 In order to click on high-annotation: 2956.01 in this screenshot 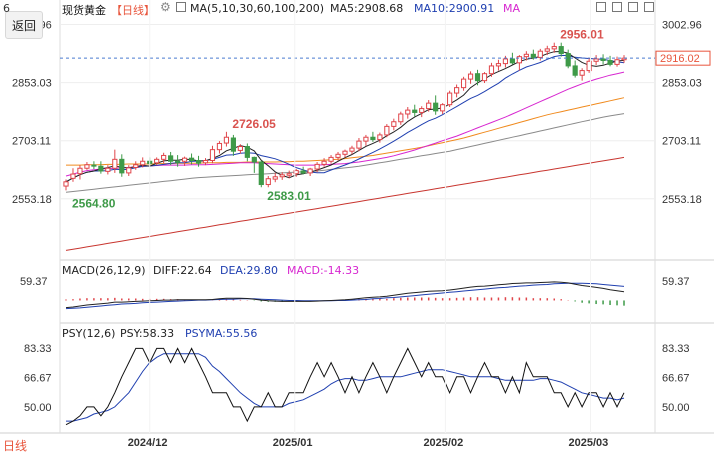, I will do `click(582, 35)`.